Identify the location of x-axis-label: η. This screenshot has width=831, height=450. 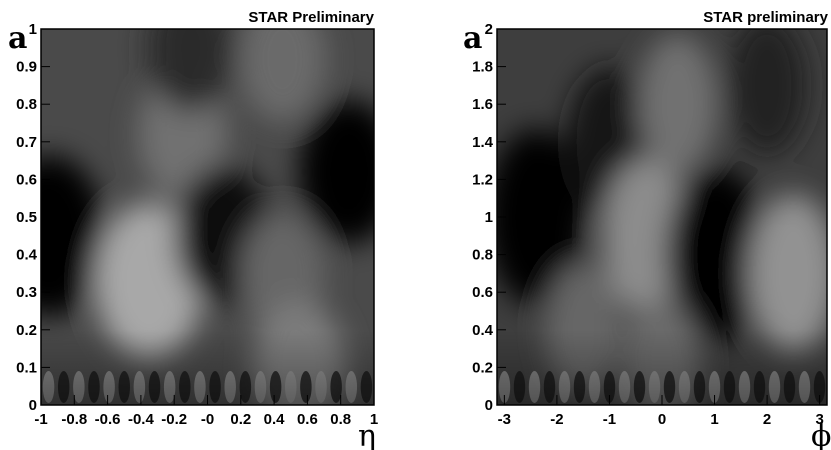
(367, 434).